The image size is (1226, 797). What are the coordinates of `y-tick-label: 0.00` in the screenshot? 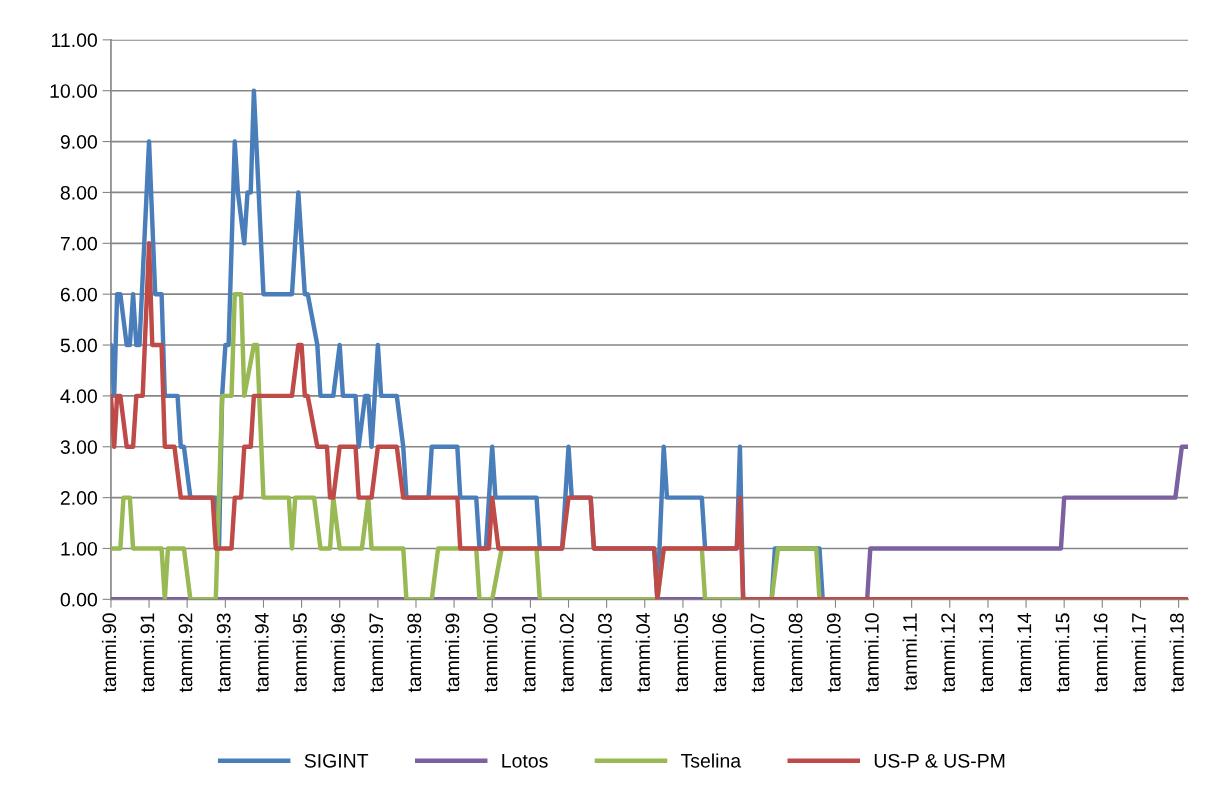 It's located at (78, 599).